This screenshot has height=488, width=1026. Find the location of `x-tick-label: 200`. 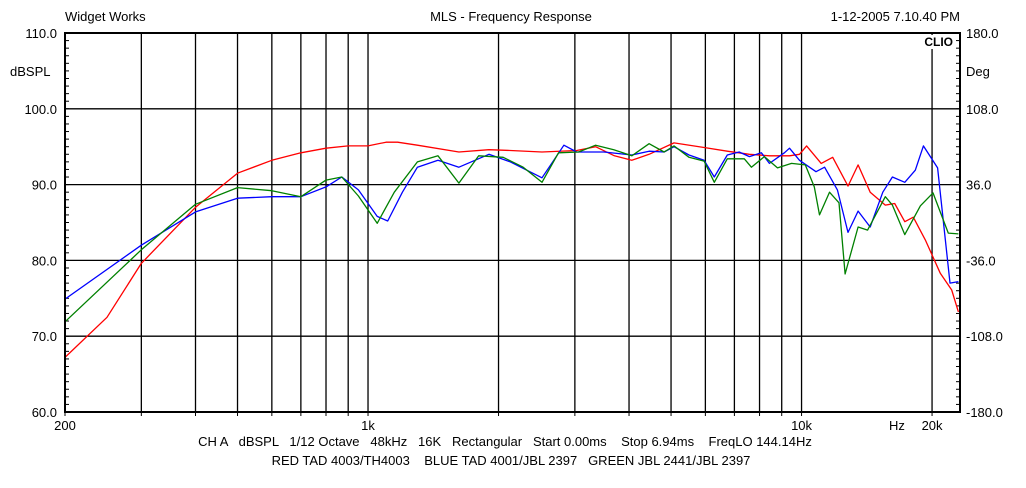

x-tick-label: 200 is located at coordinates (65, 425).